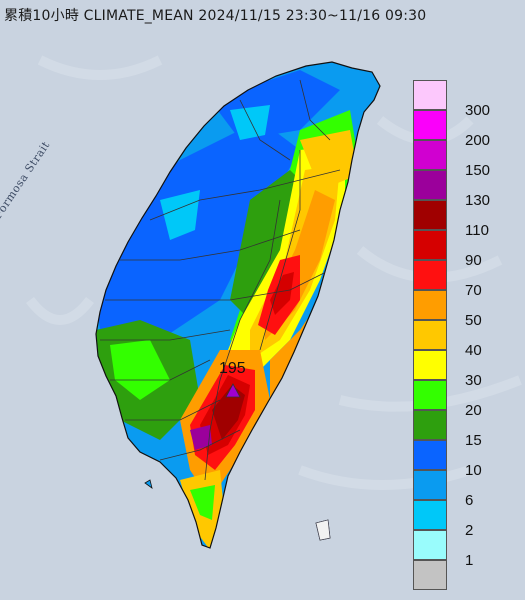 Image resolution: width=525 pixels, height=600 pixels. Describe the element at coordinates (473, 350) in the screenshot. I see `legend-label: 40` at that location.